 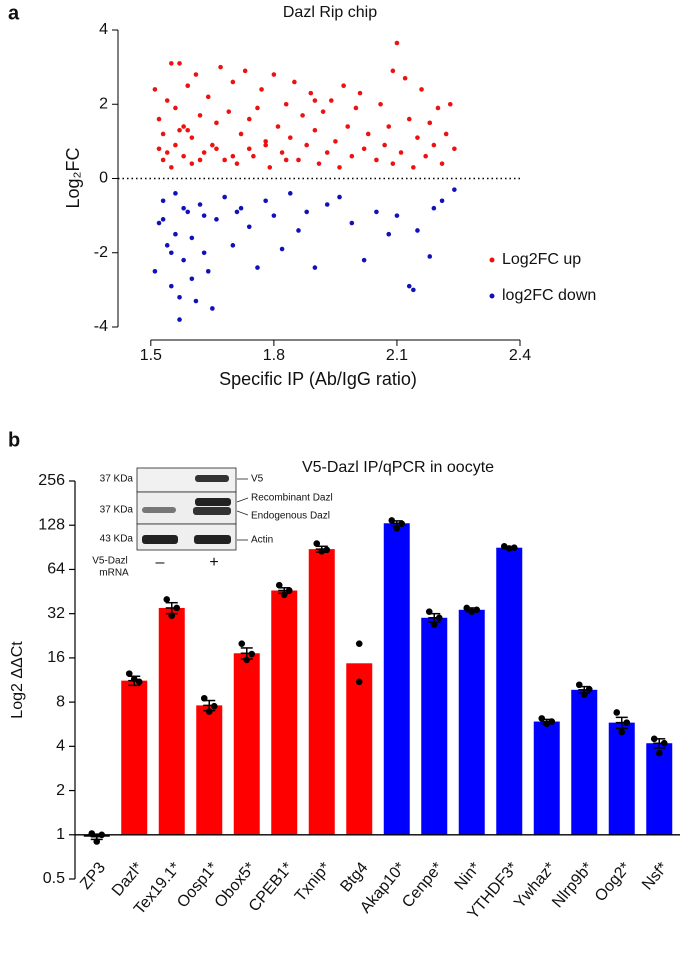 I want to click on blot-row-label: mRNA, so click(x=114, y=573).